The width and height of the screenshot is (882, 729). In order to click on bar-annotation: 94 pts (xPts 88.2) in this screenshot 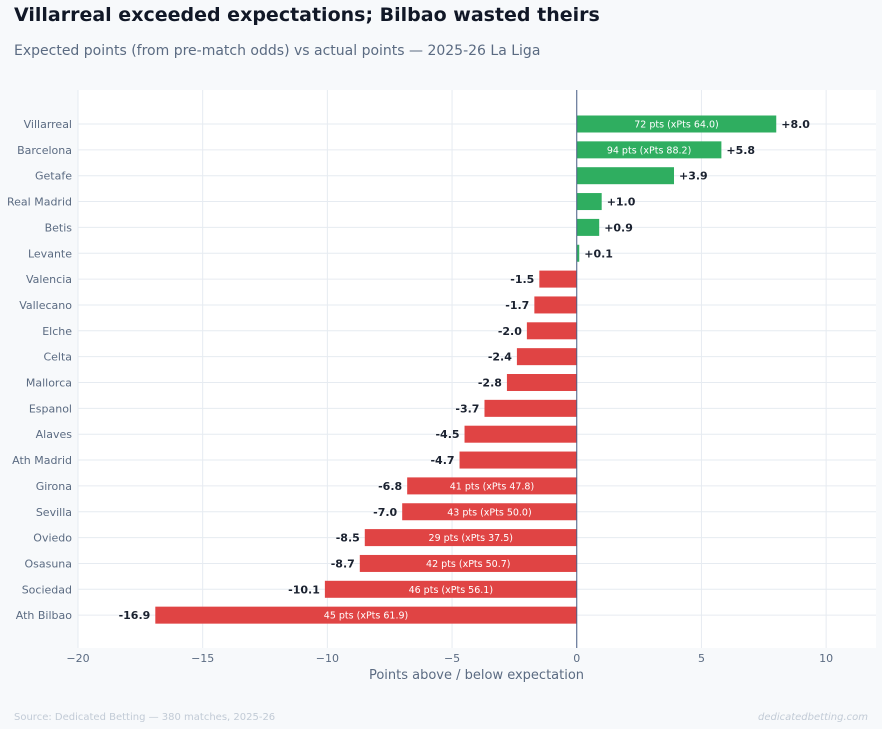, I will do `click(649, 150)`.